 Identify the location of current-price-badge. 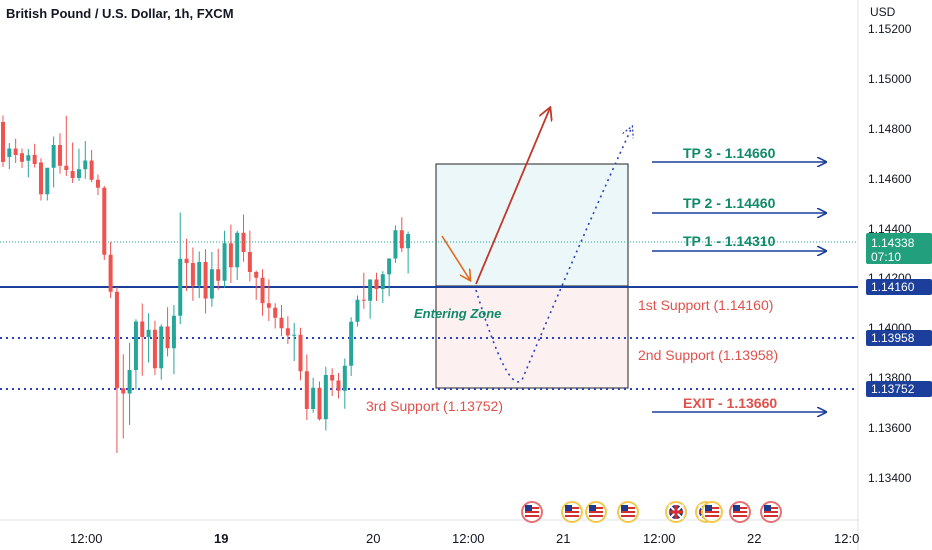
(899, 248).